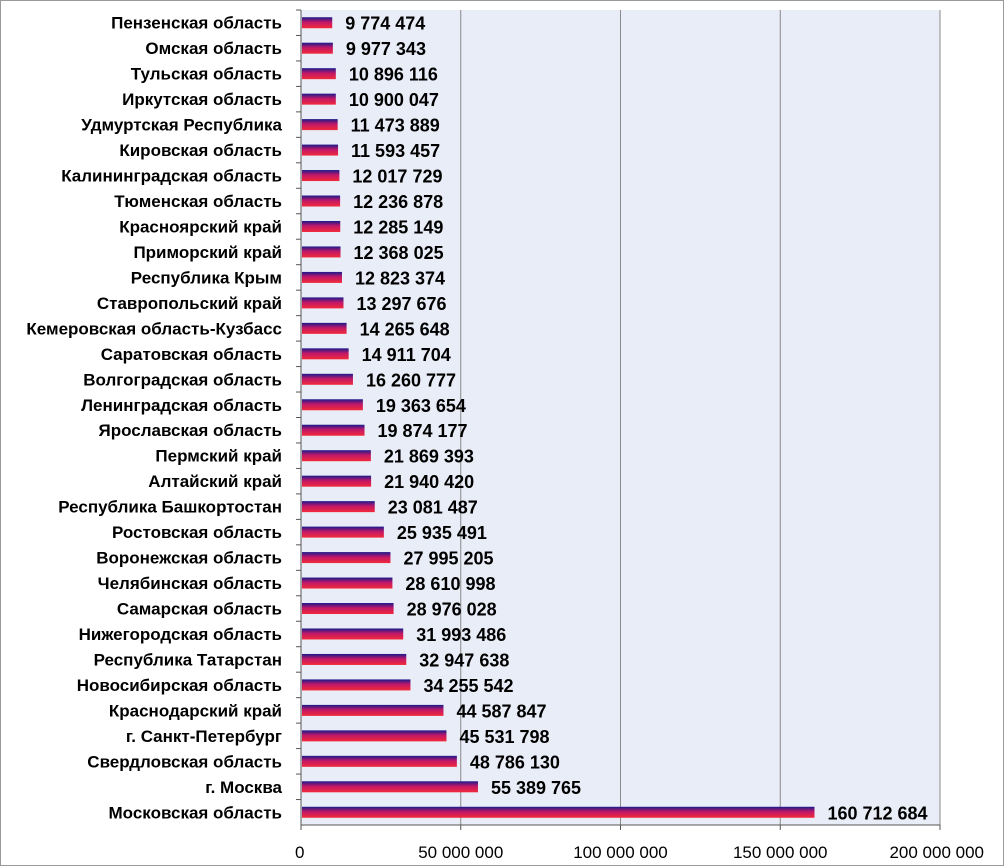  Describe the element at coordinates (536, 788) in the screenshot. I see `value-label: 55 389 765` at that location.